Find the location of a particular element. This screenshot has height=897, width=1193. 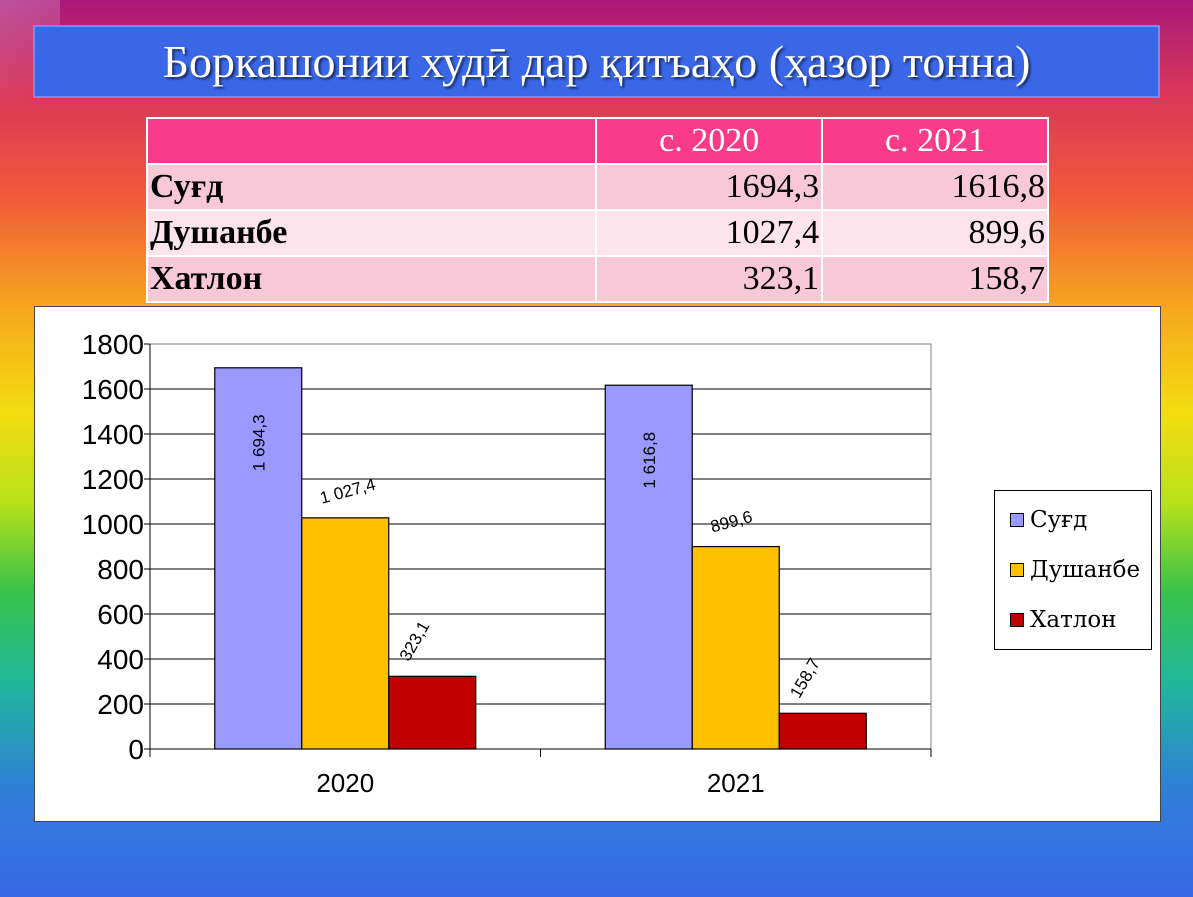

data-label: 1 616,8 is located at coordinates (649, 460).